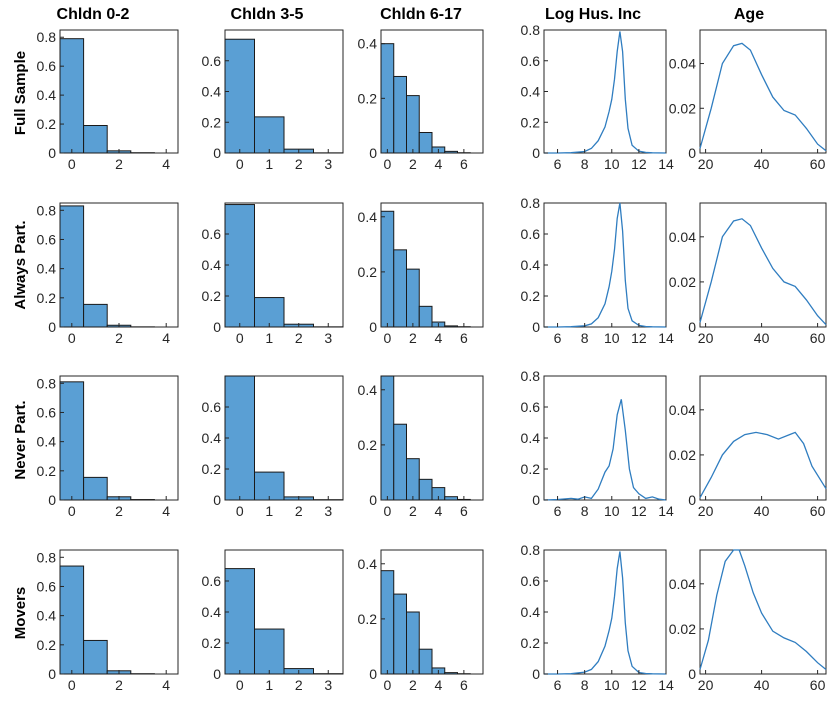 Image resolution: width=828 pixels, height=702 pixels. What do you see at coordinates (597, 270) in the screenshot?
I see `panel-r1-c3: 6 8 10 12 14 0 0.2 0.4 0.6 0.8` at bounding box center [597, 270].